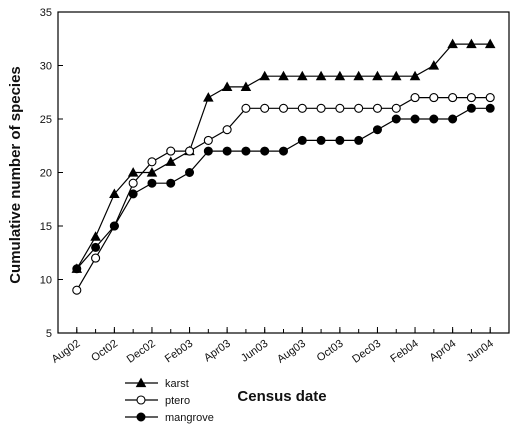 Image resolution: width=512 pixels, height=429 pixels. I want to click on y-tick-label: 5, so click(49, 334).